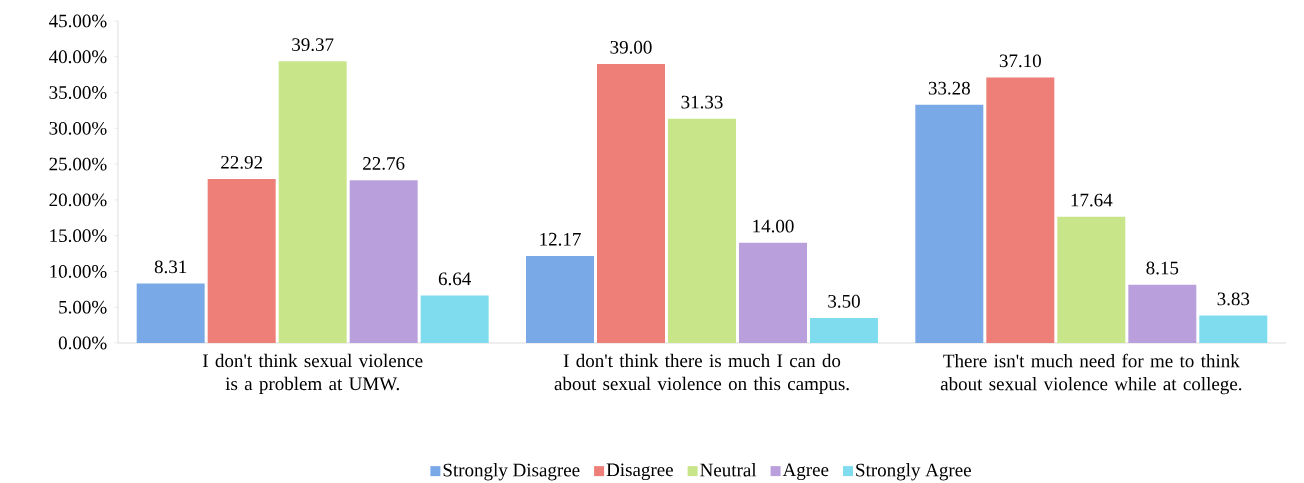 The image size is (1304, 483). I want to click on y-tick-label: 40.00%, so click(78, 57).